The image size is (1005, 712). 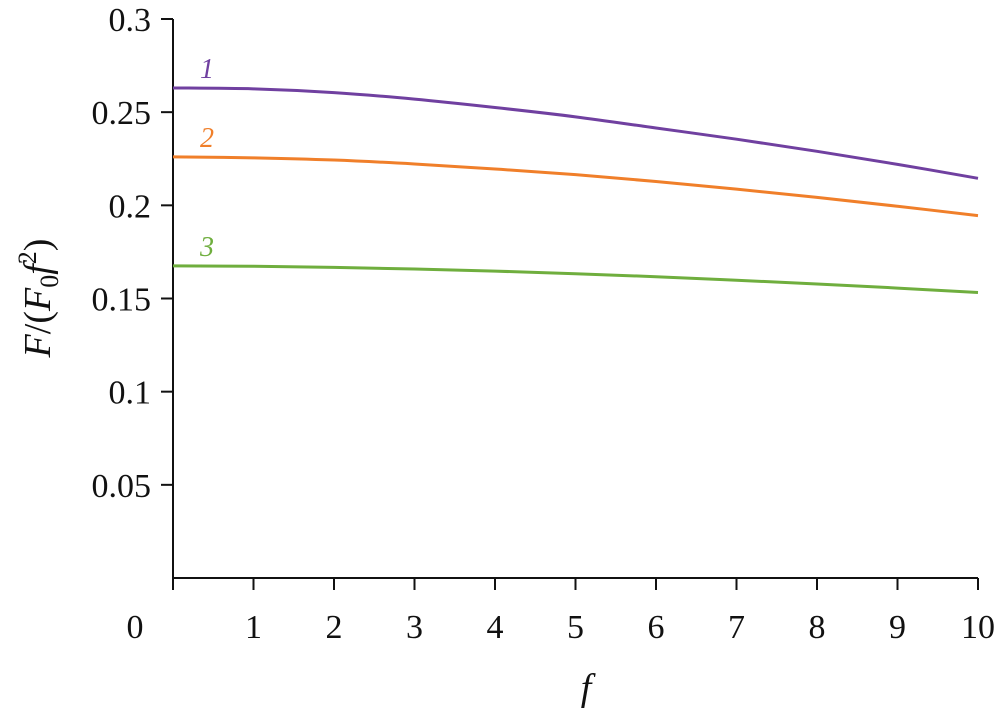 I want to click on series-label-2: 2, so click(x=207, y=138).